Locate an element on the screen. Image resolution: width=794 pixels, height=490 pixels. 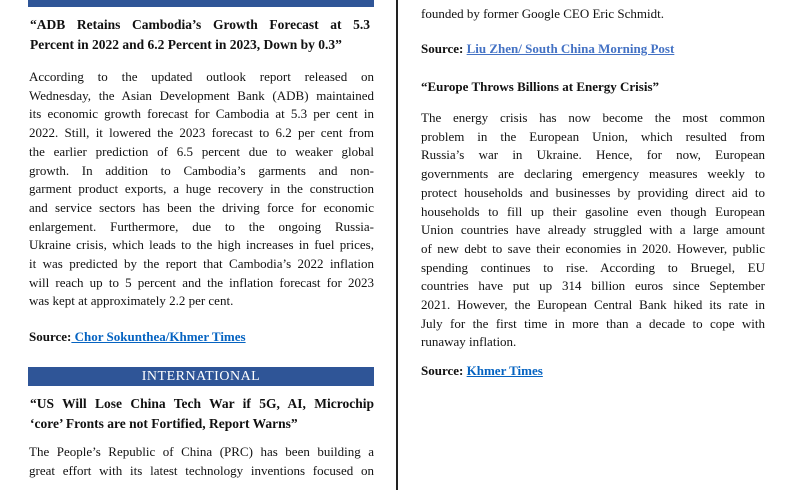
body-line: runaway inflation. is located at coordinates (469, 342).